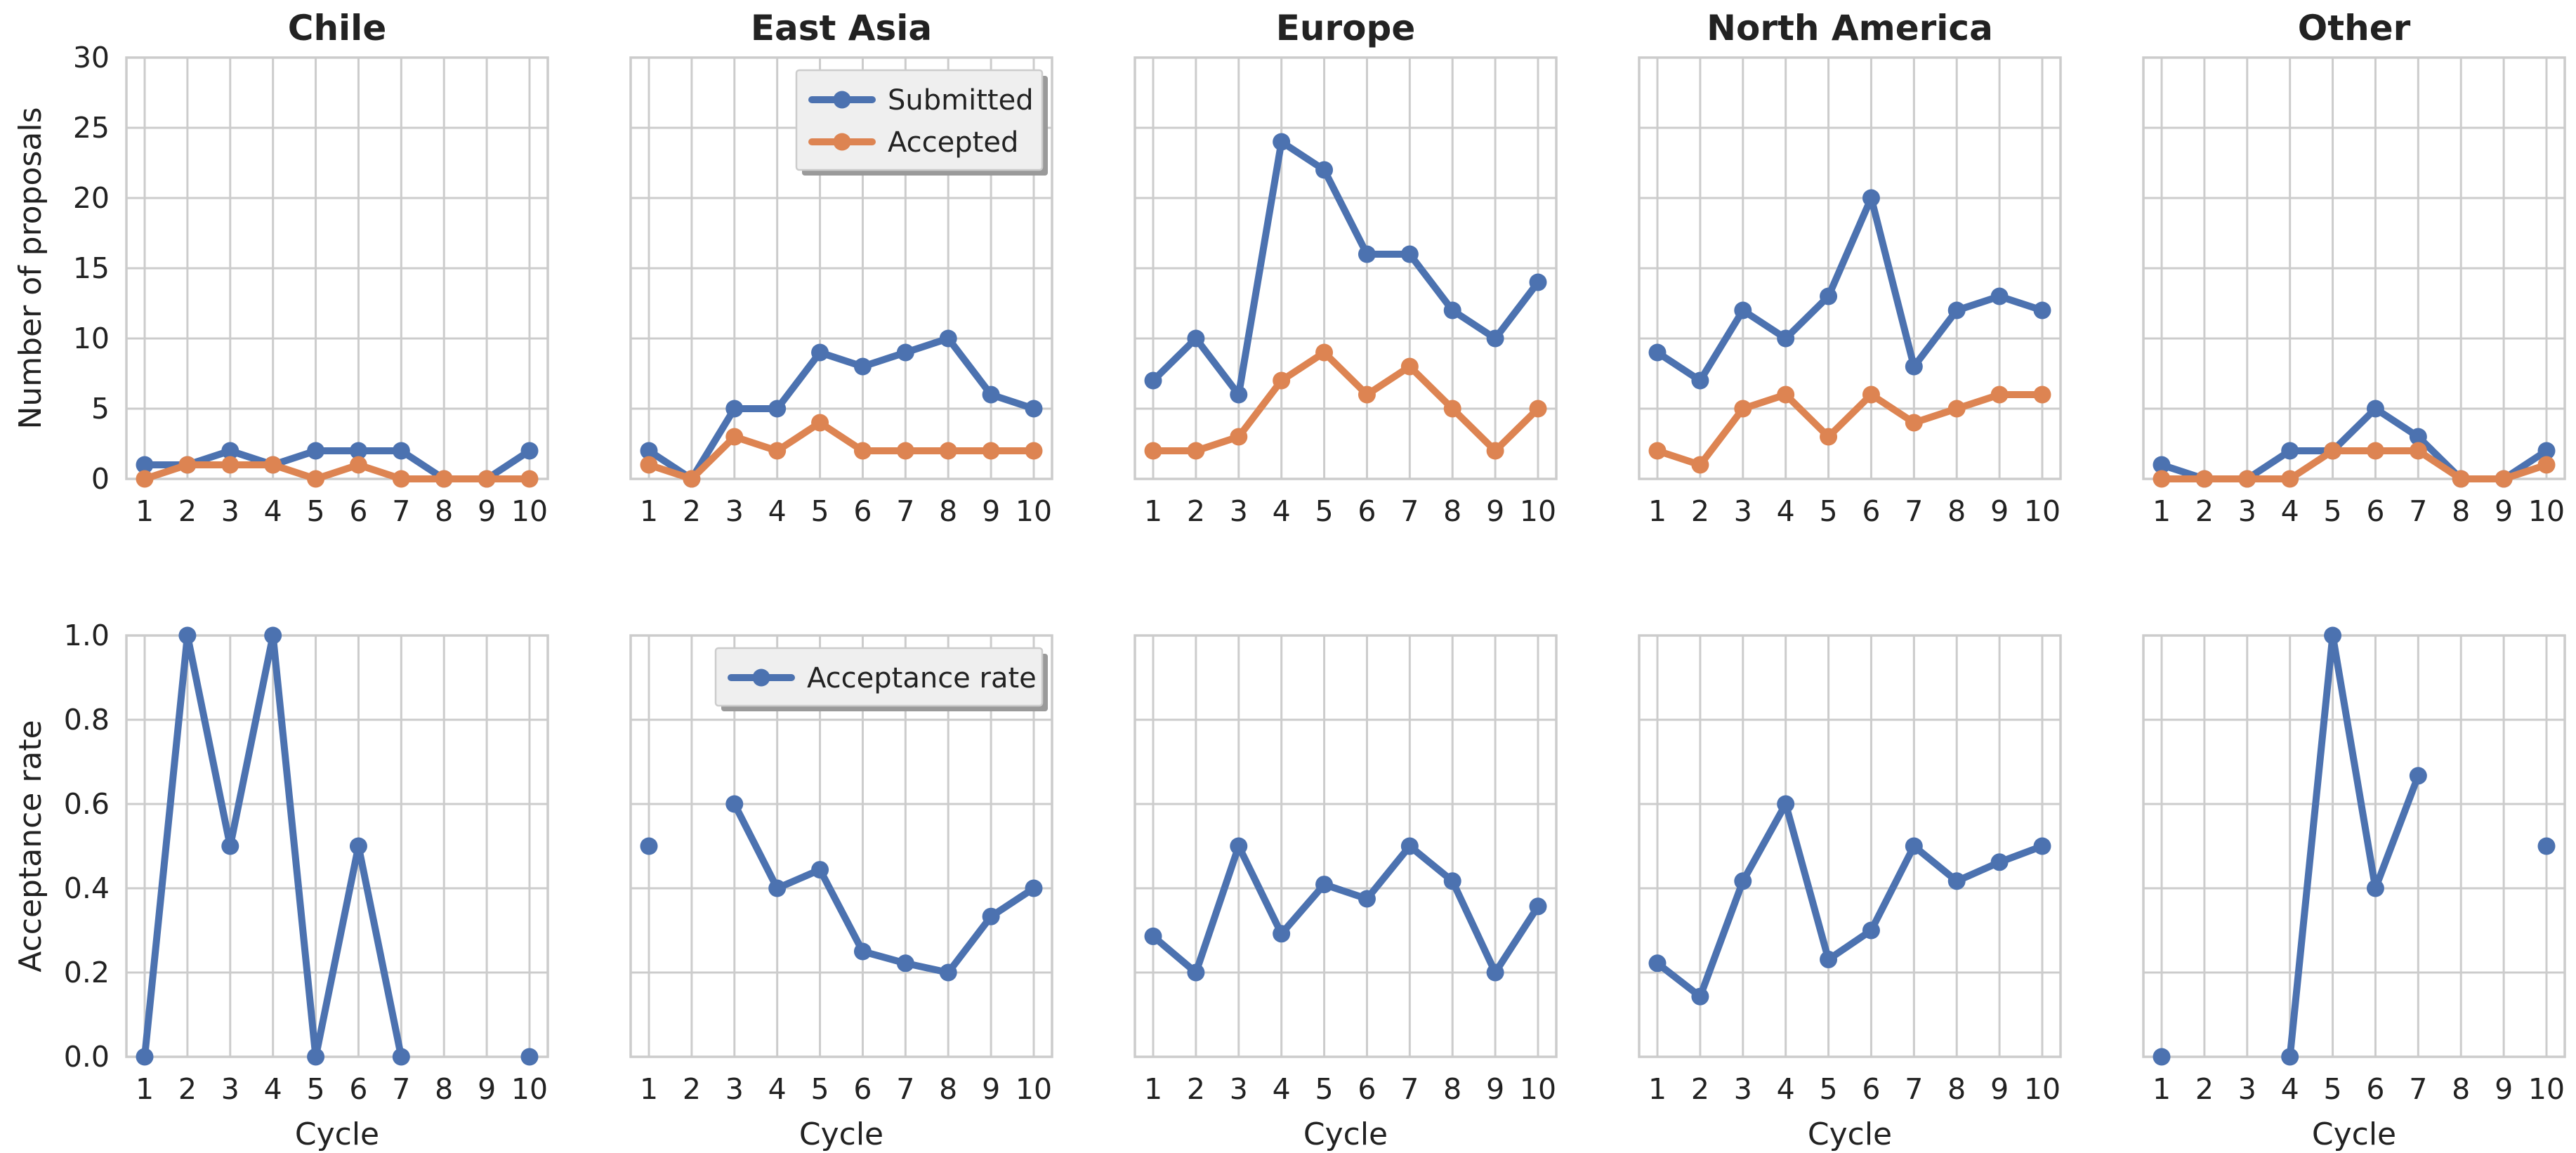  What do you see at coordinates (30, 268) in the screenshot?
I see `y-axis-label: Number of proposals` at bounding box center [30, 268].